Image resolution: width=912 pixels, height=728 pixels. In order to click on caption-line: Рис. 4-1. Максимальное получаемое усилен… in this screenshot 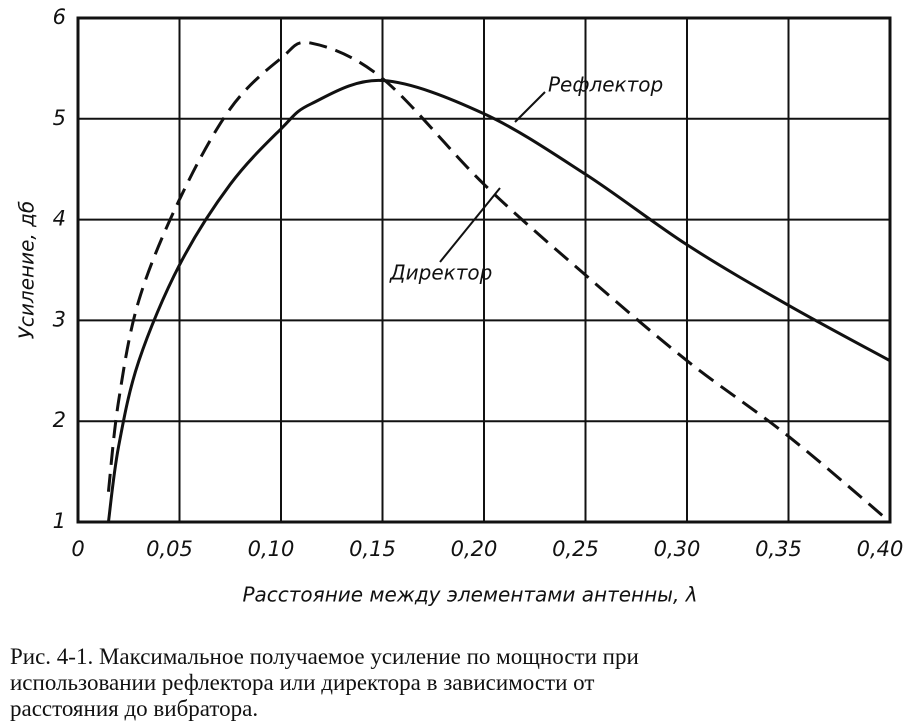, I will do `click(324, 656)`.